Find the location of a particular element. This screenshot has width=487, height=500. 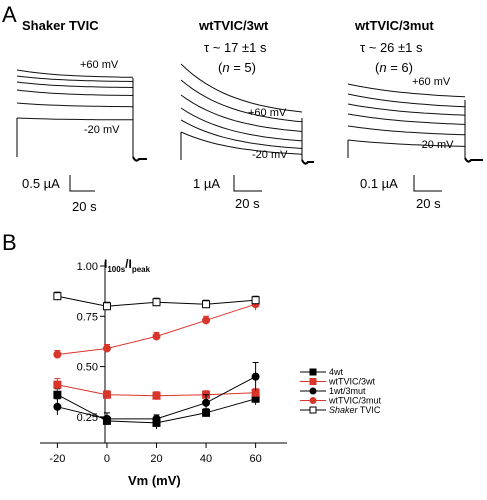

panel-a-letter: A is located at coordinates (9, 14).